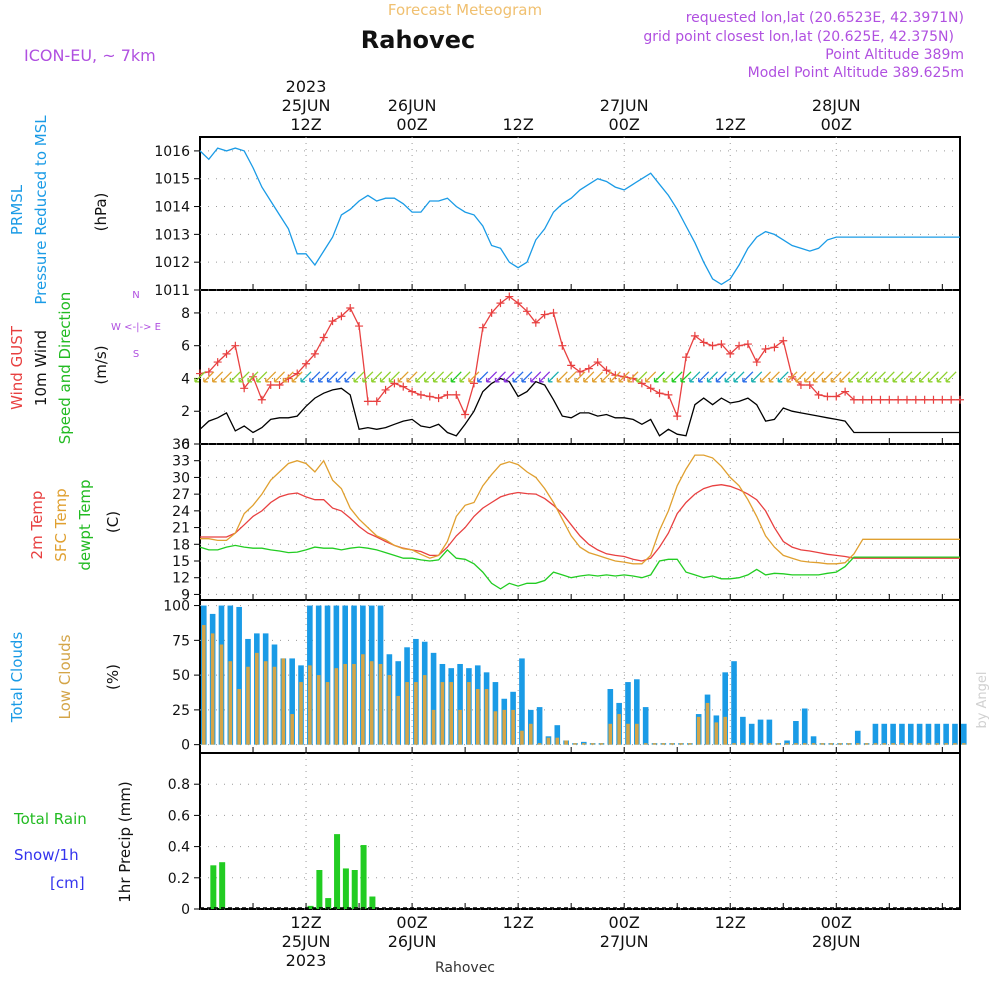  I want to click on precip-ytick-label: 0.2, so click(179, 879).